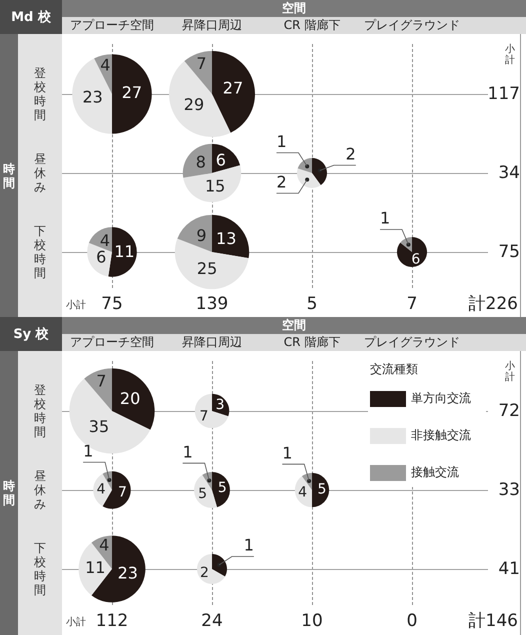  Describe the element at coordinates (394, 369) in the screenshot. I see `legend-title: 交流種類` at that location.